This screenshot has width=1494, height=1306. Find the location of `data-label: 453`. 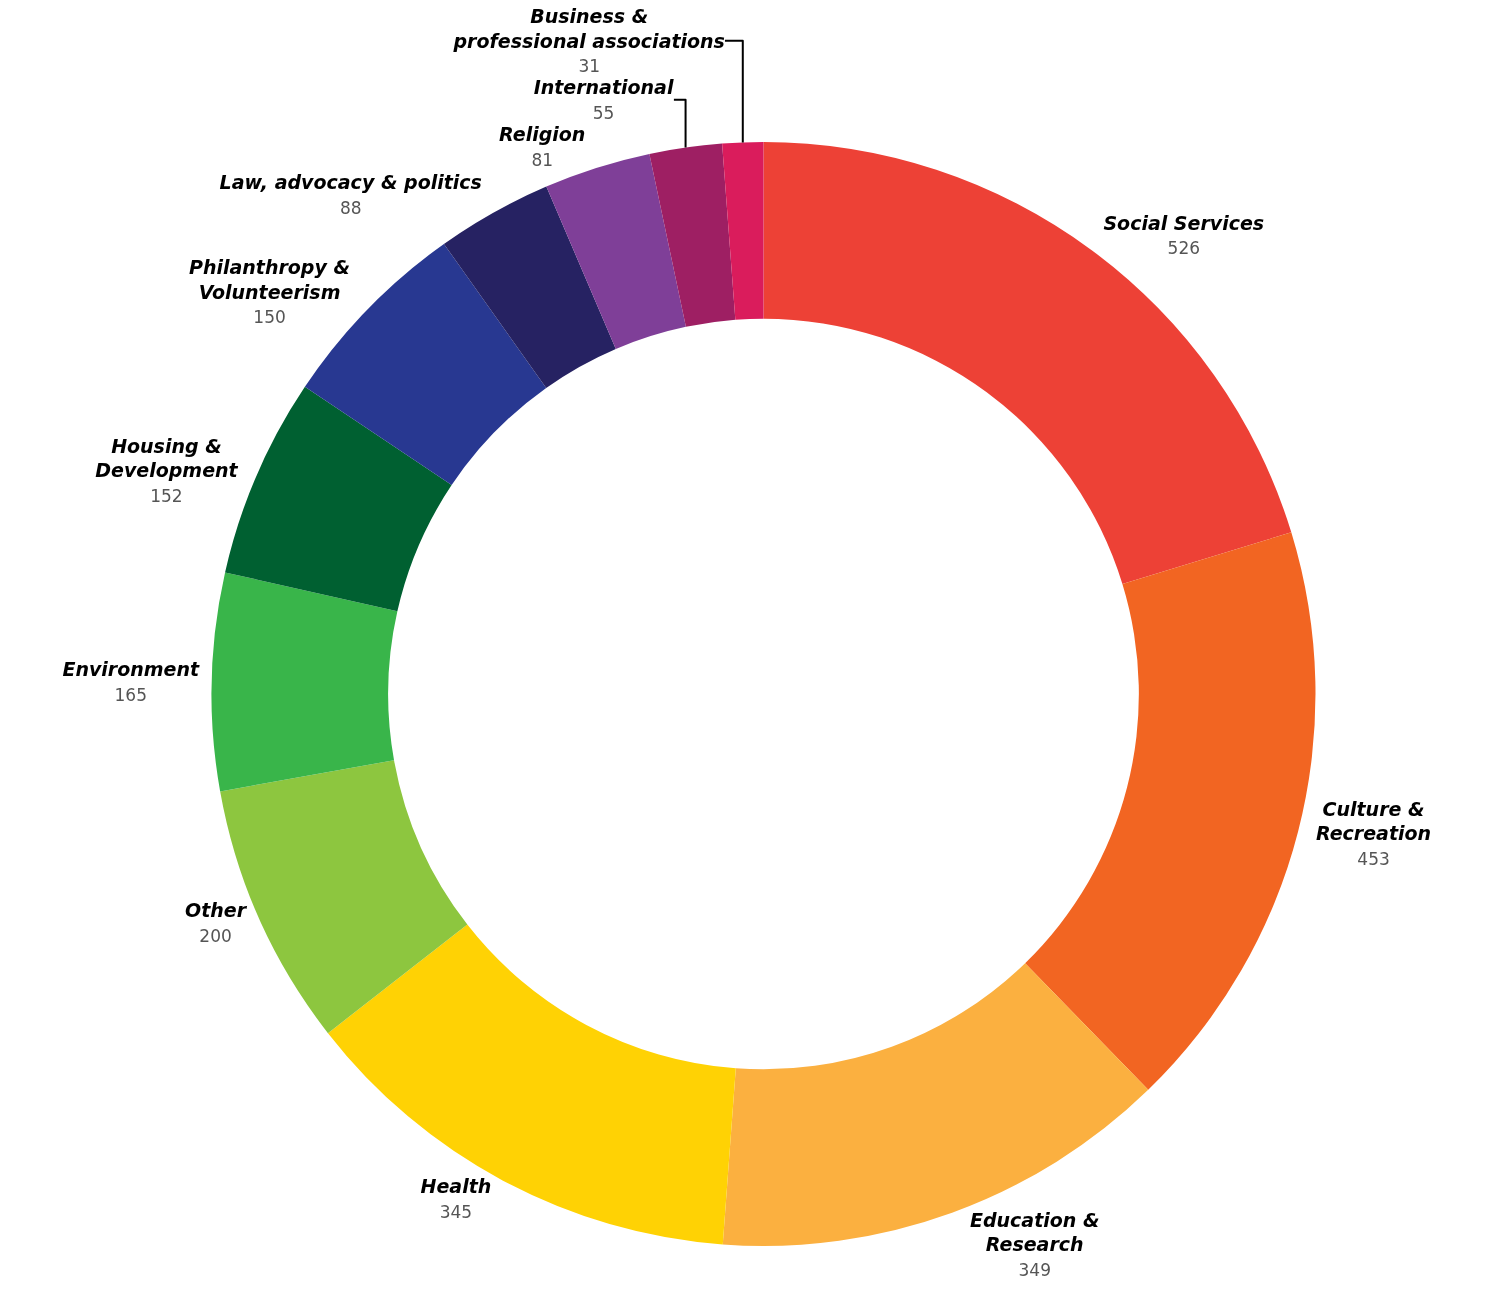

data-label: 453 is located at coordinates (1373, 859).